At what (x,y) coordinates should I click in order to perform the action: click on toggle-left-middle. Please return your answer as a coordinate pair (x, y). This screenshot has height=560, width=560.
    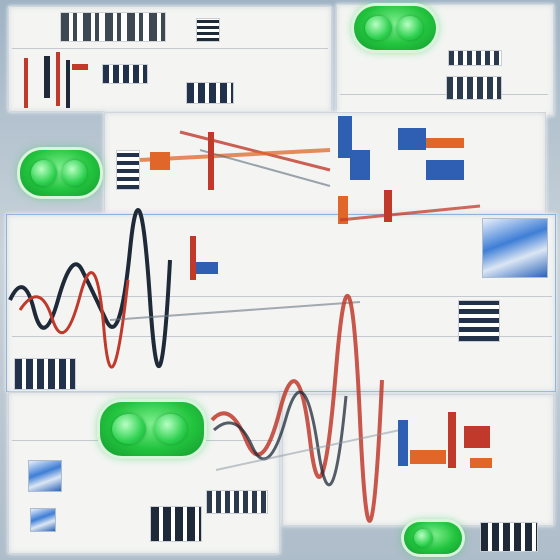
    Looking at the image, I should click on (60, 173).